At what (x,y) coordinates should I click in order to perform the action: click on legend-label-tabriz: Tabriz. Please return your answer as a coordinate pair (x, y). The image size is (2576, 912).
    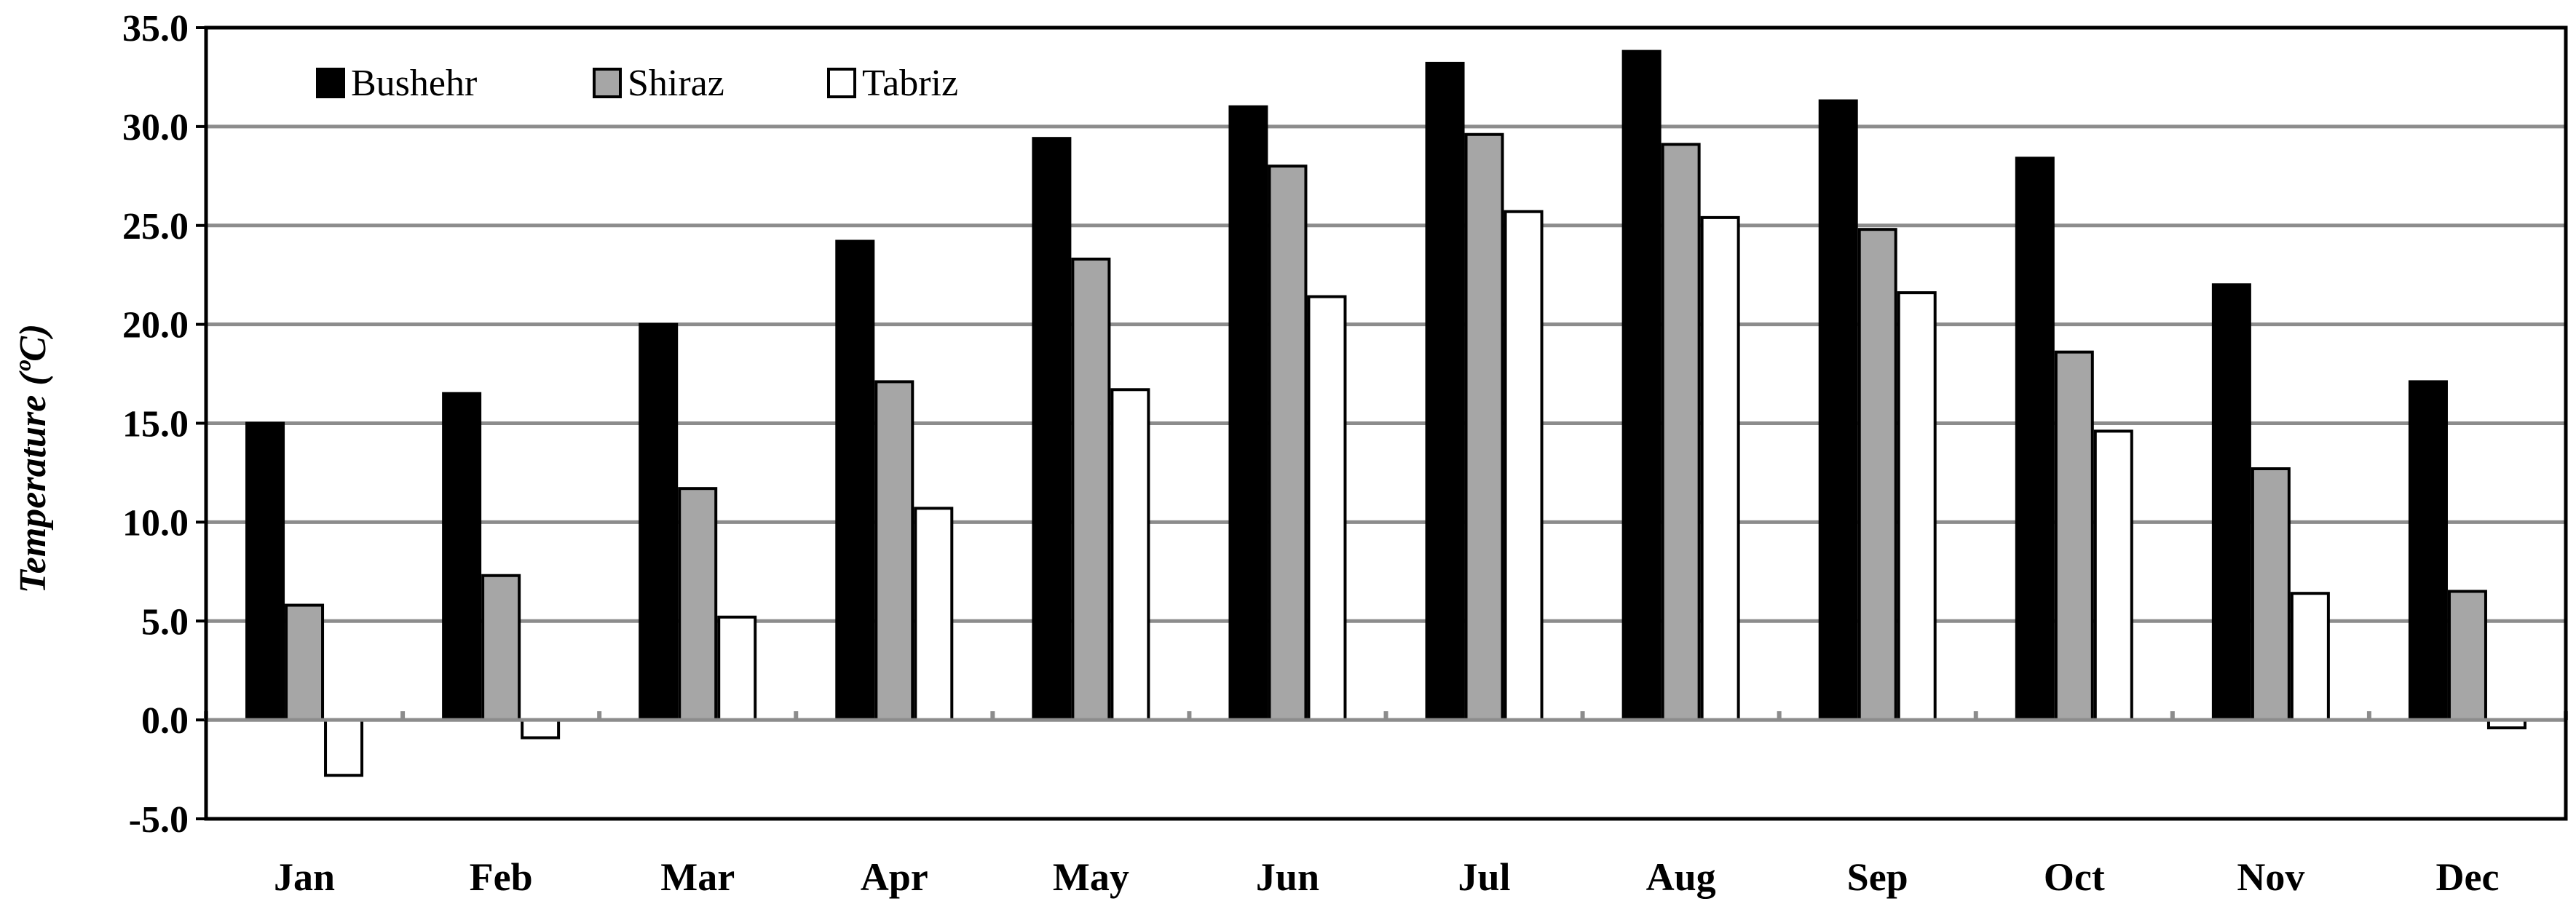
    Looking at the image, I should click on (910, 83).